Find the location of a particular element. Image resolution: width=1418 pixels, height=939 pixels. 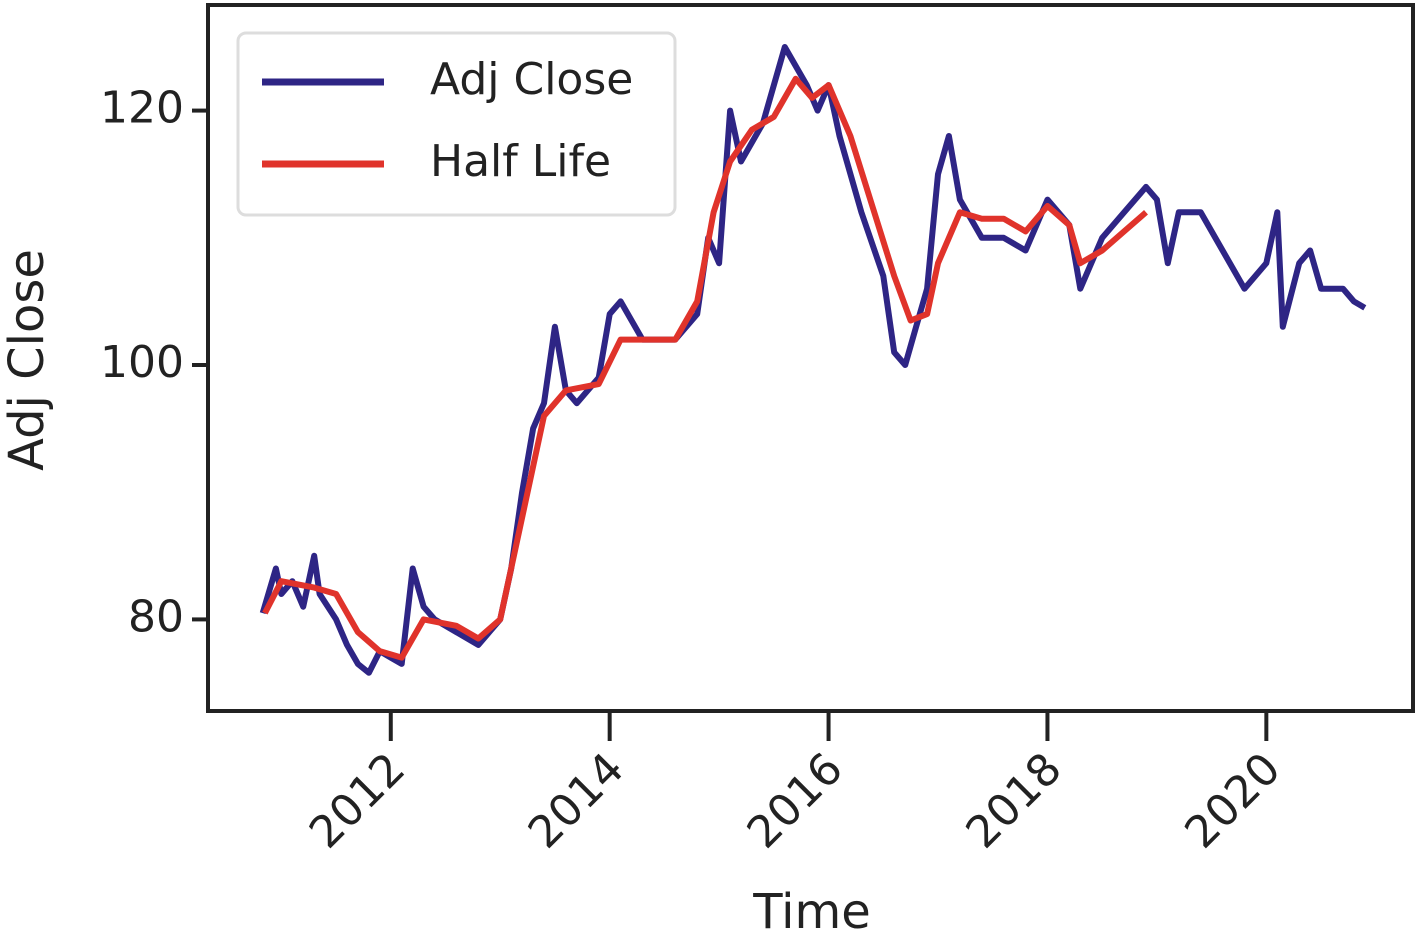

x-tick-label: 2012 is located at coordinates (357, 800).